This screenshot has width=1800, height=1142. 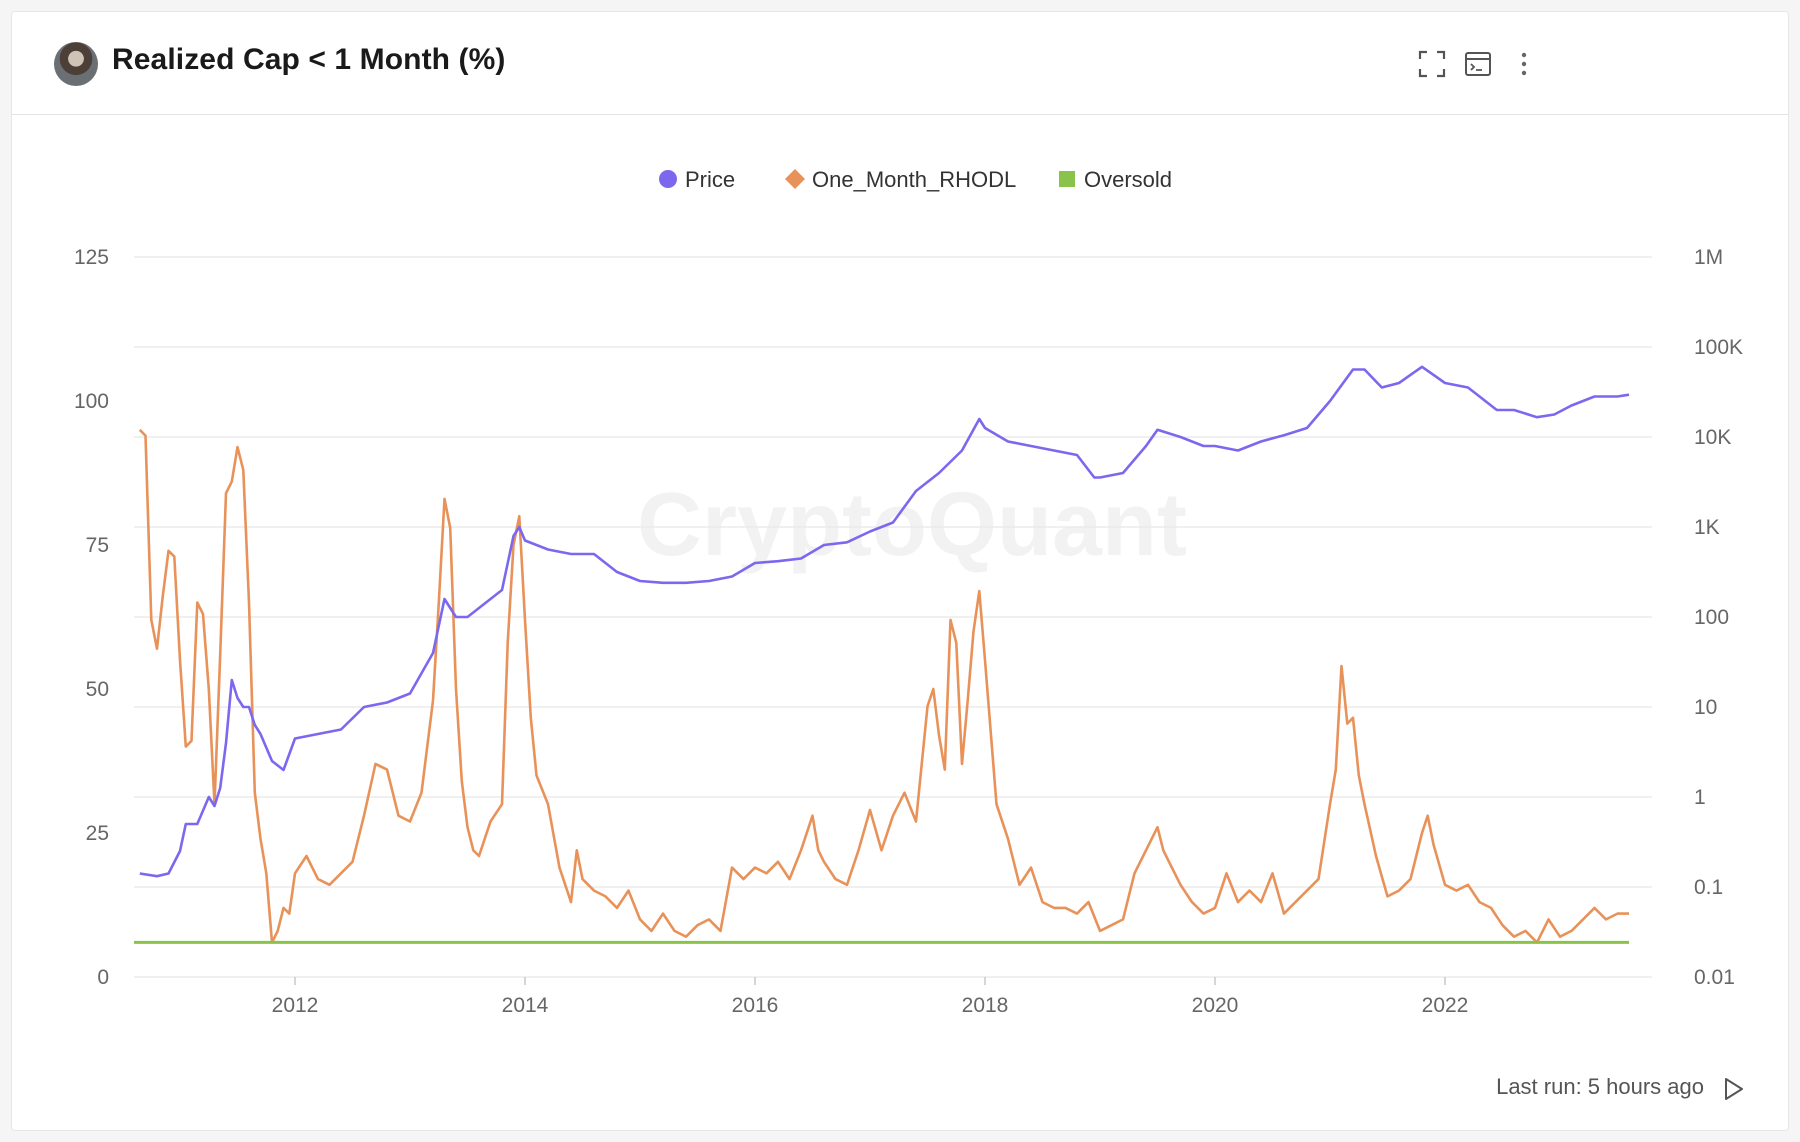 I want to click on right-tick-label: 100, so click(x=1711, y=617).